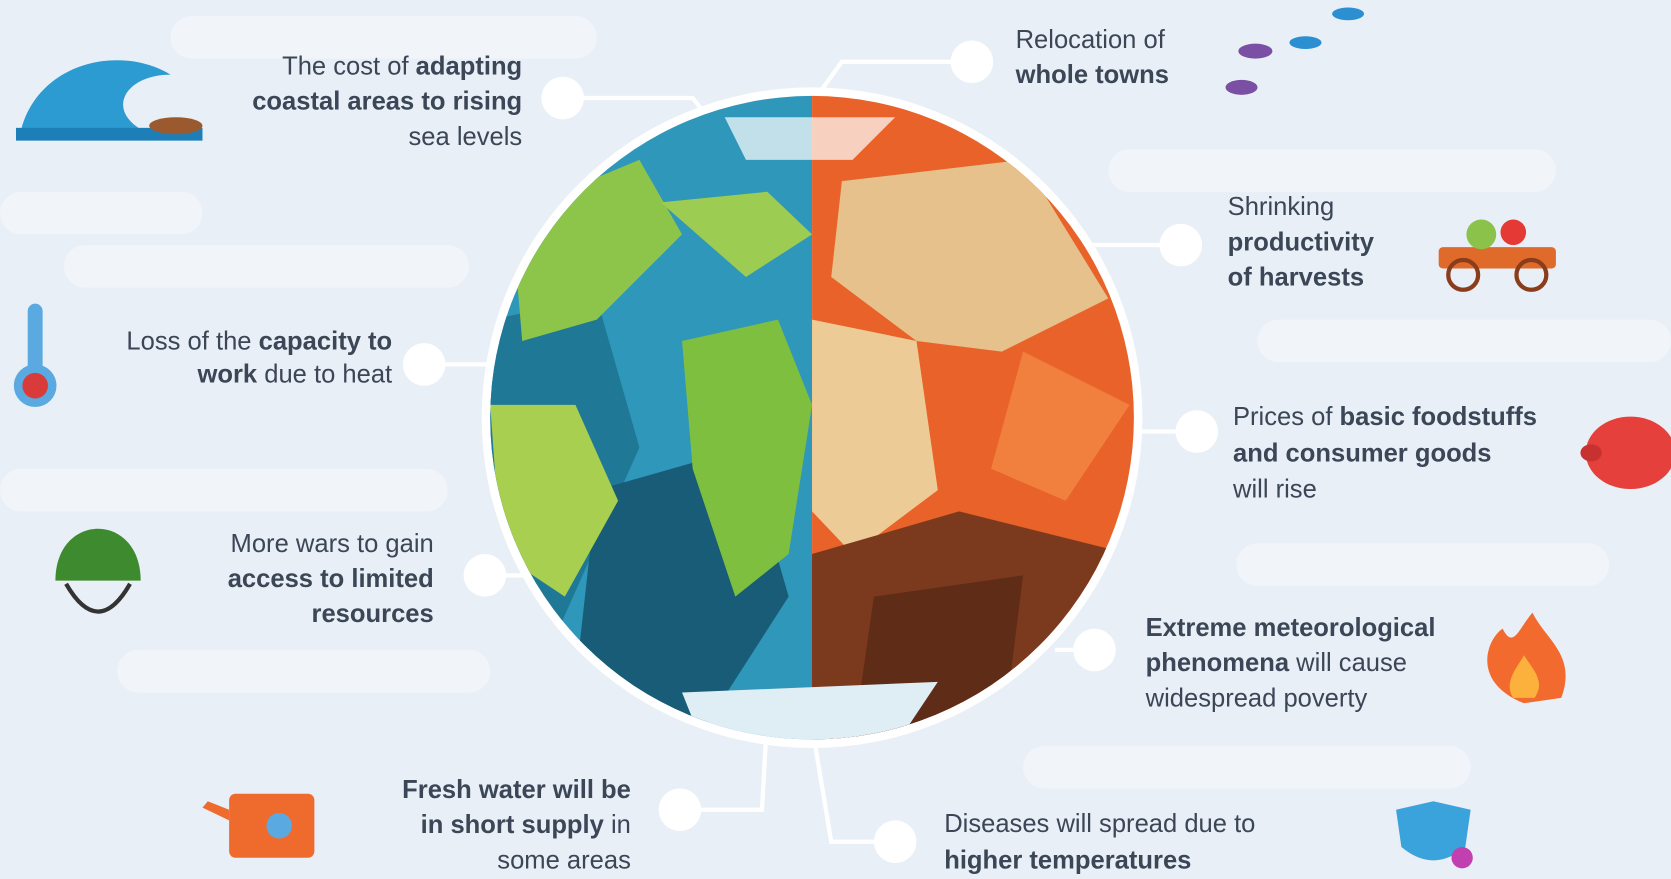 The width and height of the screenshot is (1671, 879). I want to click on label-segment: More wars to gain, so click(332, 544).